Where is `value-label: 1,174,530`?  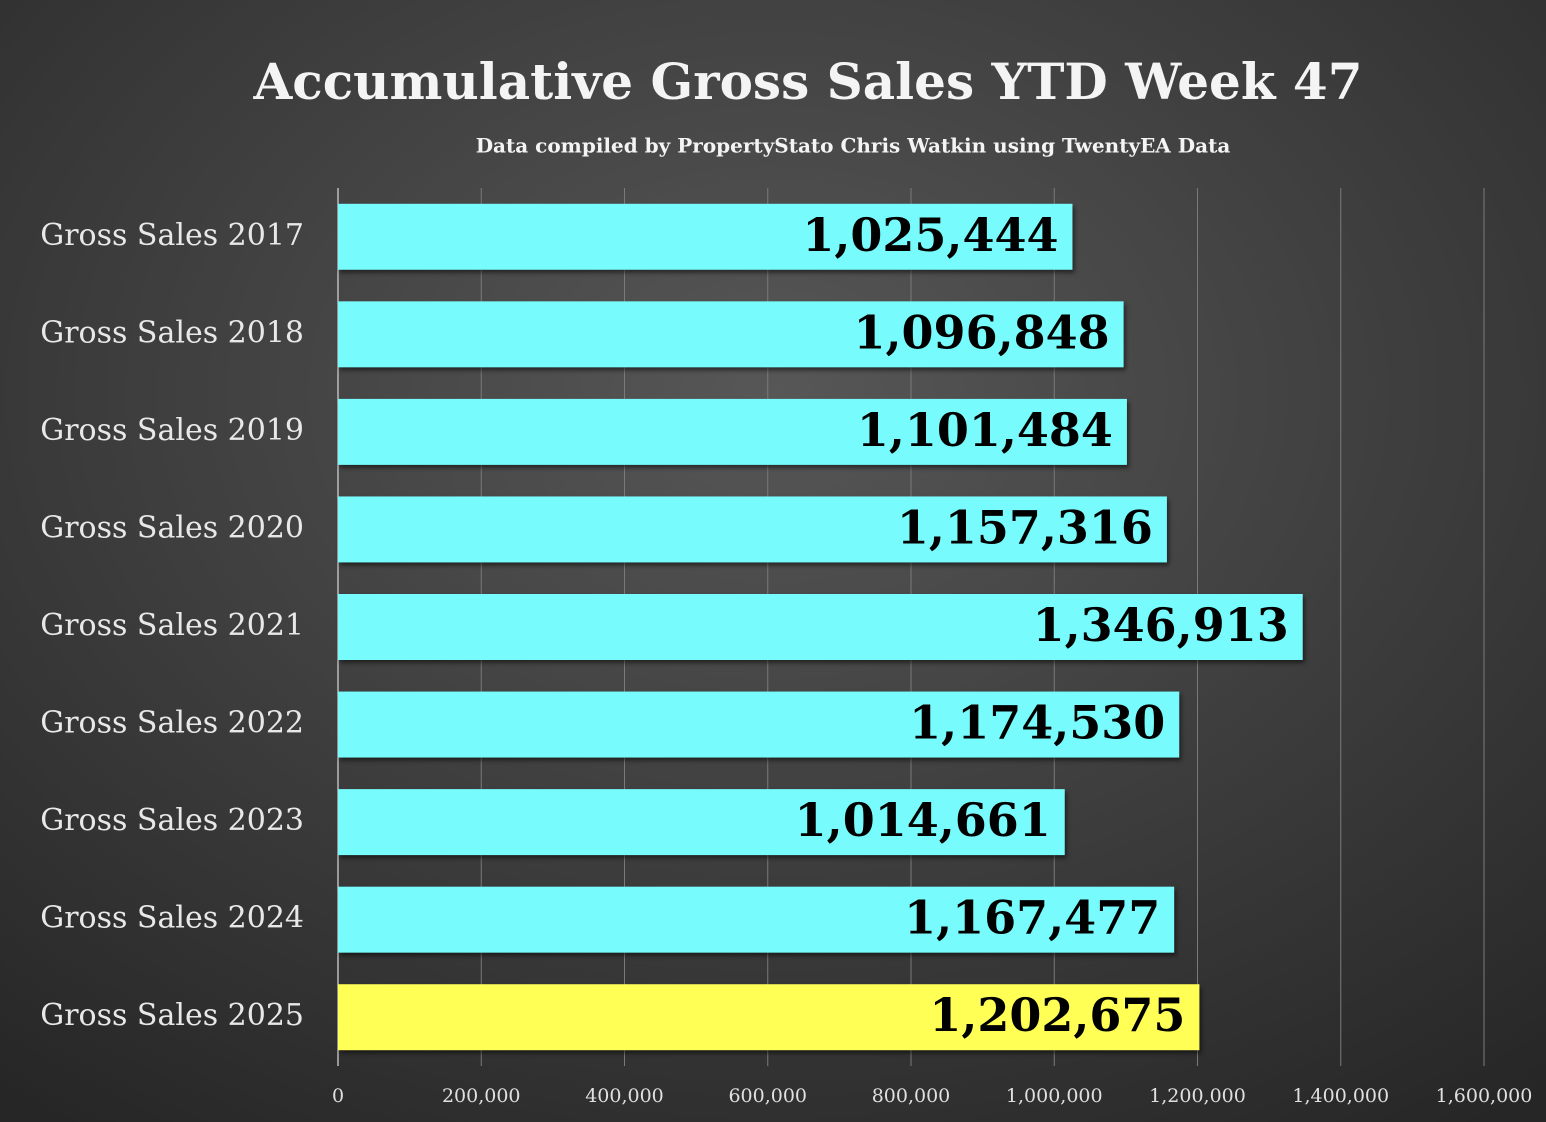 value-label: 1,174,530 is located at coordinates (1037, 723).